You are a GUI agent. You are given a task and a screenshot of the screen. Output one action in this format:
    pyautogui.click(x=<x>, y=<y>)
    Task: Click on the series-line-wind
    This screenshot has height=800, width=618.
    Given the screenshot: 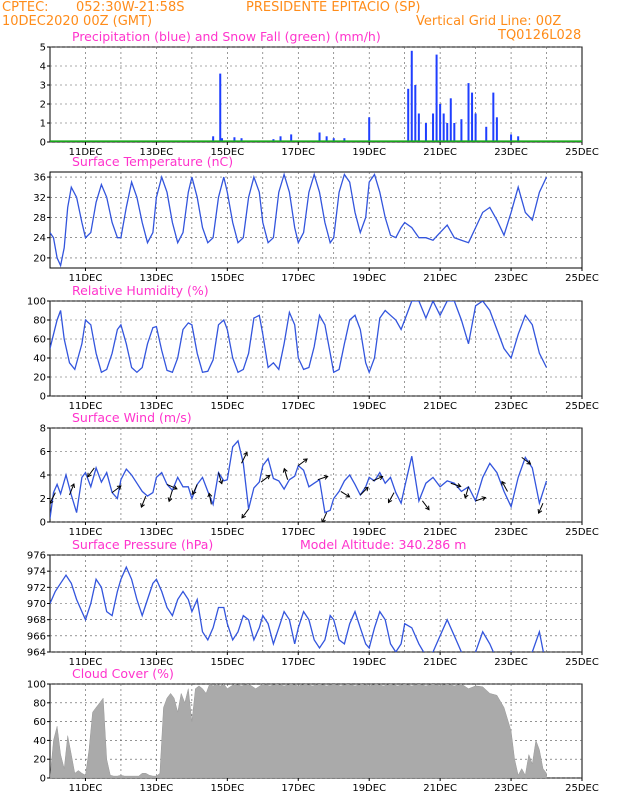 What is the action you would take?
    pyautogui.click(x=299, y=479)
    